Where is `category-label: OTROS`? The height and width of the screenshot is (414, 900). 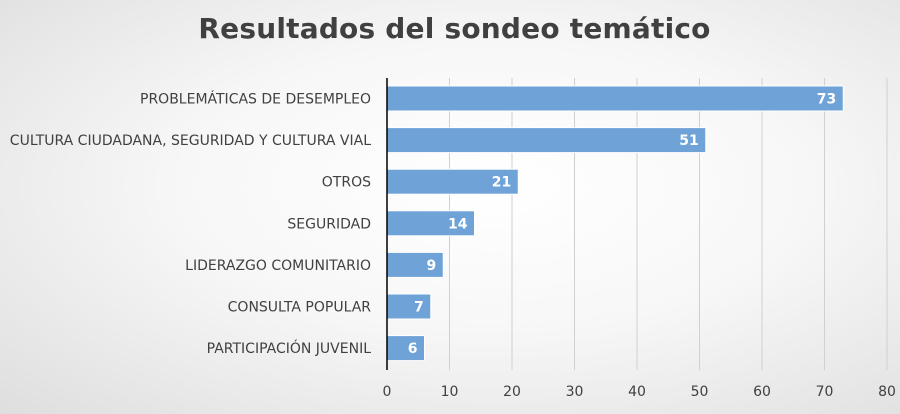 category-label: OTROS is located at coordinates (346, 183).